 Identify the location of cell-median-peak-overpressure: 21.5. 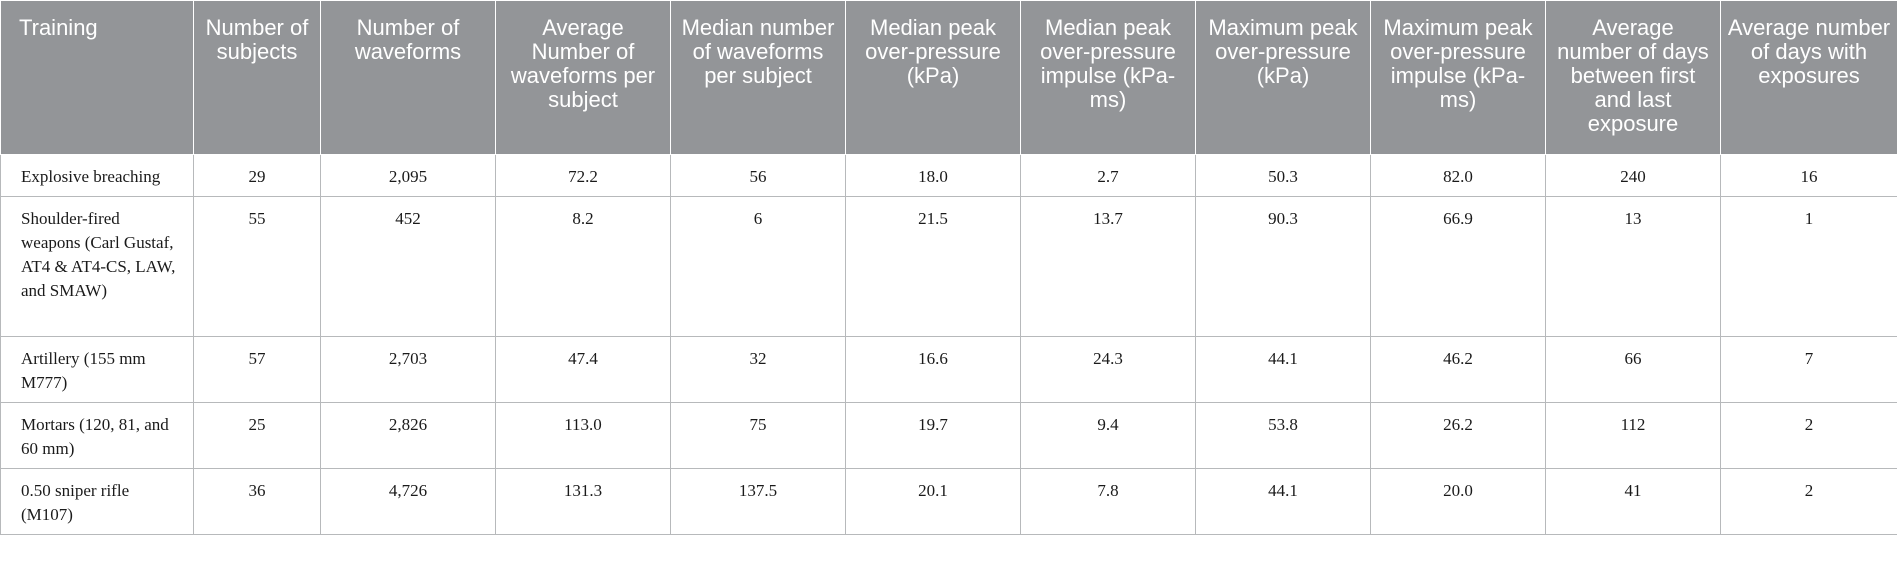
(933, 266).